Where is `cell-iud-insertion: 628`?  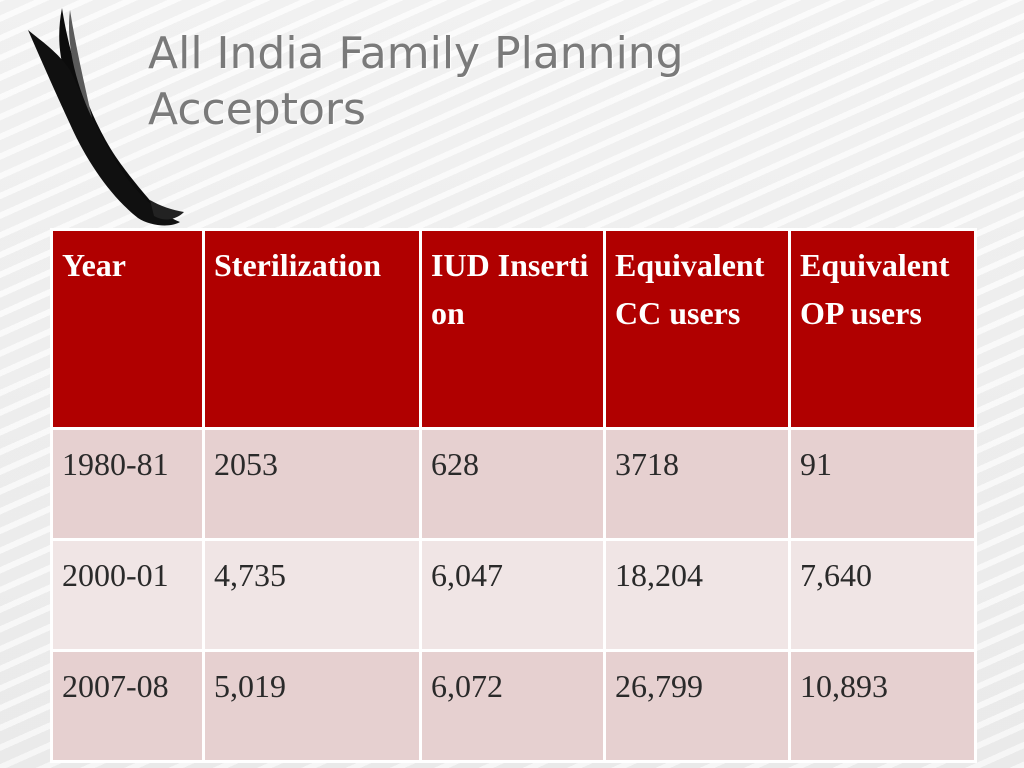 cell-iud-insertion: 628 is located at coordinates (512, 484).